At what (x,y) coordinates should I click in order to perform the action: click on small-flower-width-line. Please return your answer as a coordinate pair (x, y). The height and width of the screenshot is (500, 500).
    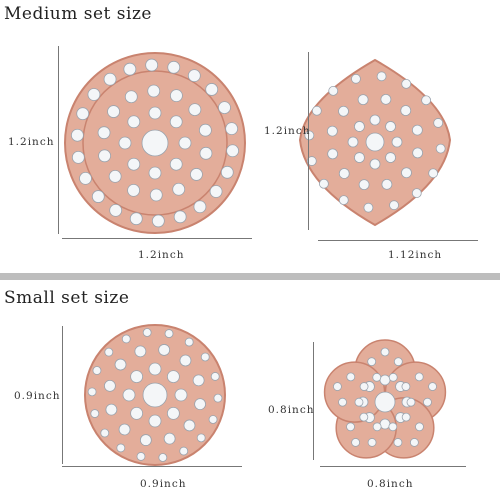
    Looking at the image, I should click on (393, 466).